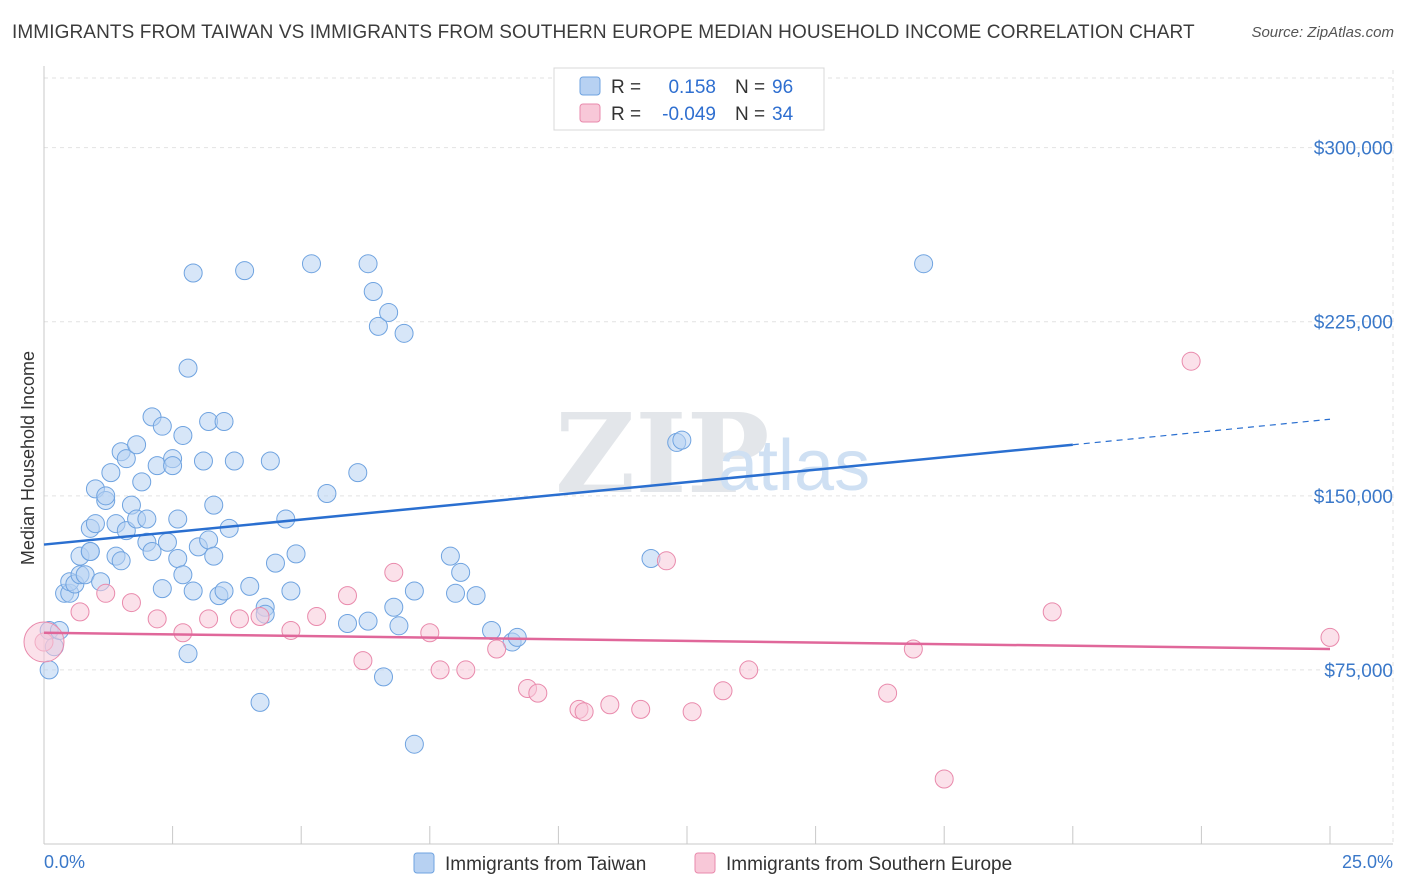 This screenshot has height=892, width=1406. I want to click on legend-swatch-southern-europe, so click(590, 113).